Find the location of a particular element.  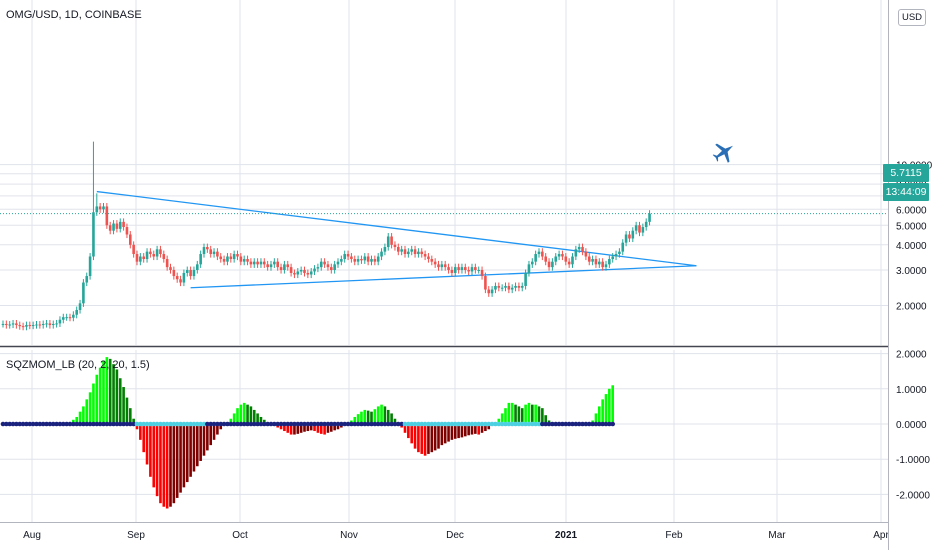

last-price-badge: 5.7115 is located at coordinates (906, 173).